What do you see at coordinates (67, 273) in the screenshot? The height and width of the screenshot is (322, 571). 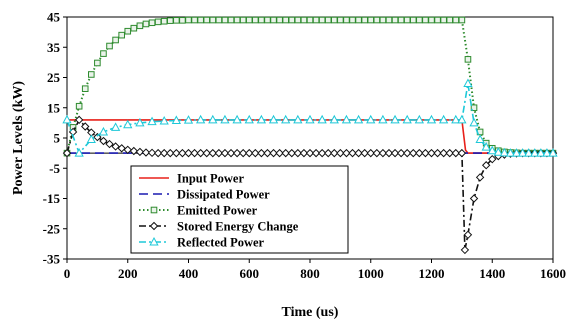 I see `x-tick-label: 0` at bounding box center [67, 273].